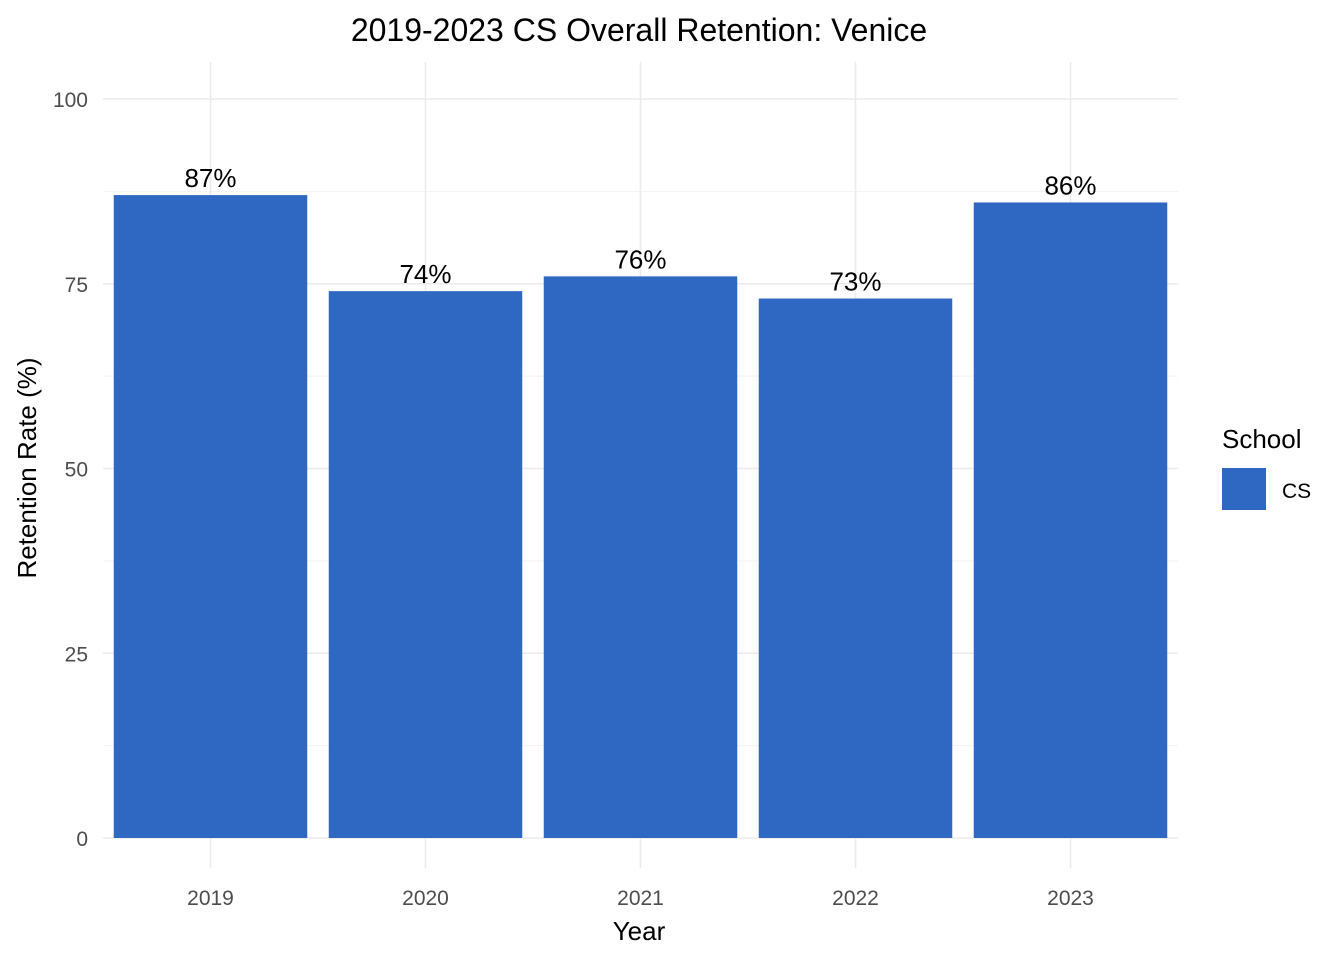  I want to click on legend-label-cs: CS, so click(1296, 491).